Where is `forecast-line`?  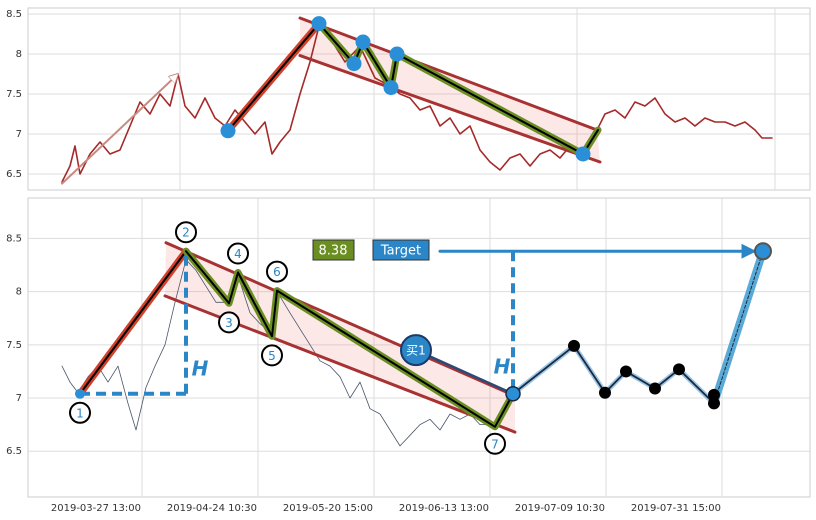 forecast-line is located at coordinates (613, 375).